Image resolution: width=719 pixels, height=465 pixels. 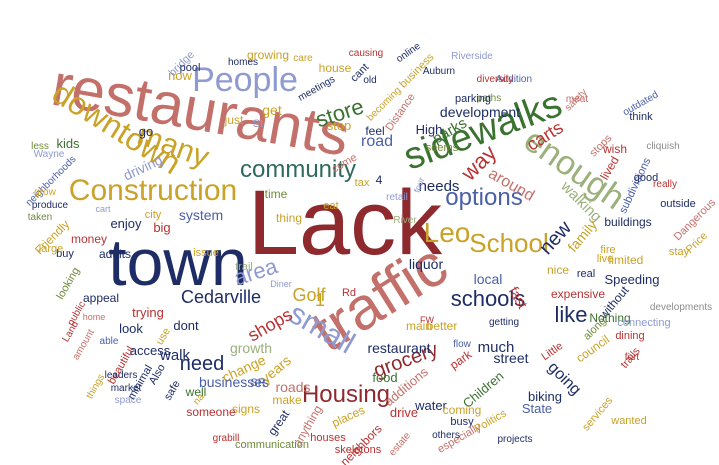 I want to click on word-grabill: grabill, so click(x=226, y=438).